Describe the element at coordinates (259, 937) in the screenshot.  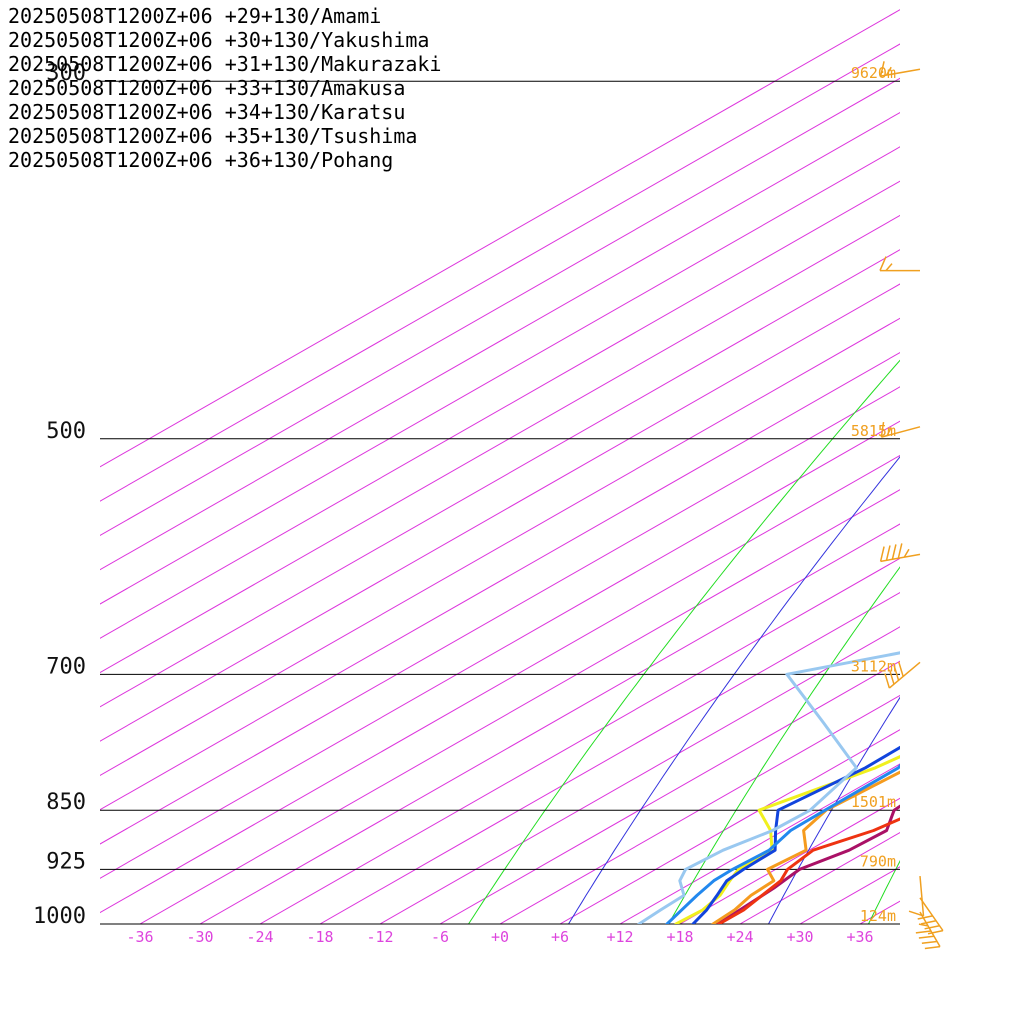
I see `temperature-tick-label: -24` at that location.